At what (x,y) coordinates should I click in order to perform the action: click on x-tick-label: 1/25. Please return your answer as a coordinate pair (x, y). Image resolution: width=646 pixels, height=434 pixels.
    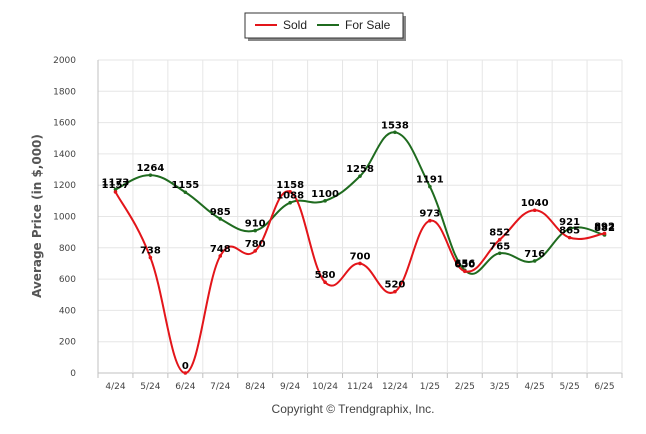
    Looking at the image, I should click on (430, 387).